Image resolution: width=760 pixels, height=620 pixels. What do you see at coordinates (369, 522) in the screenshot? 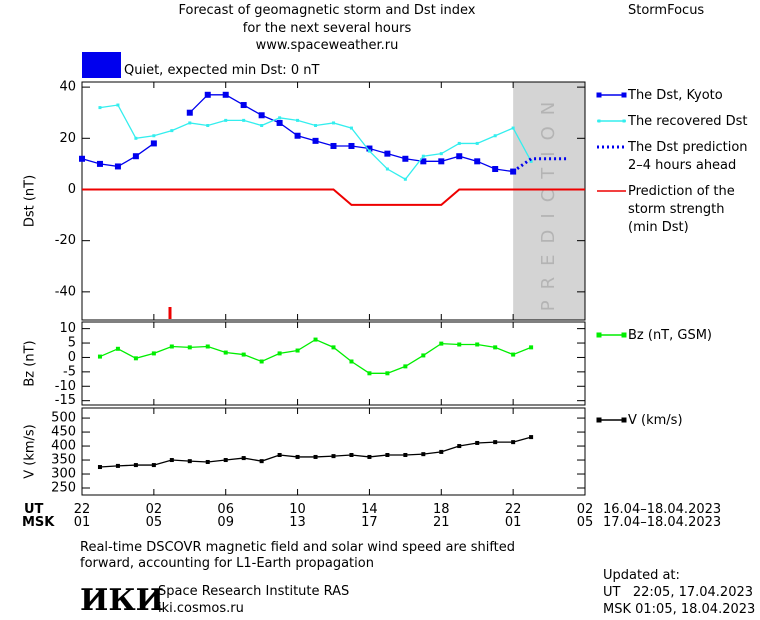
I see `x2-tick-label: 17` at bounding box center [369, 522].